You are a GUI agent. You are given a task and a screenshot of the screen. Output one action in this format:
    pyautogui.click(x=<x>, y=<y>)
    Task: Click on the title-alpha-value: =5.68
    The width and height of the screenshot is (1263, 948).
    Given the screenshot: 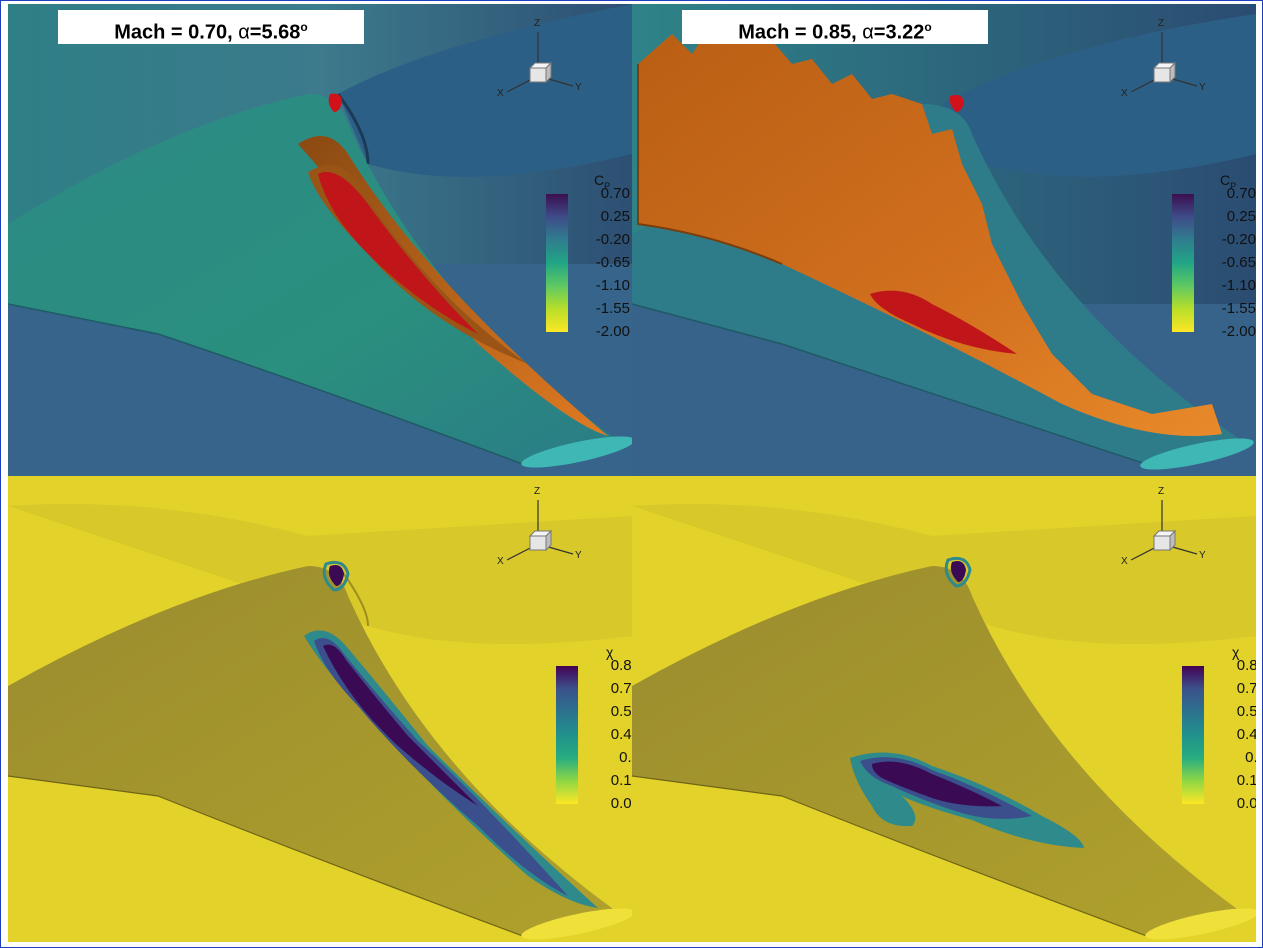 What is the action you would take?
    pyautogui.click(x=275, y=32)
    